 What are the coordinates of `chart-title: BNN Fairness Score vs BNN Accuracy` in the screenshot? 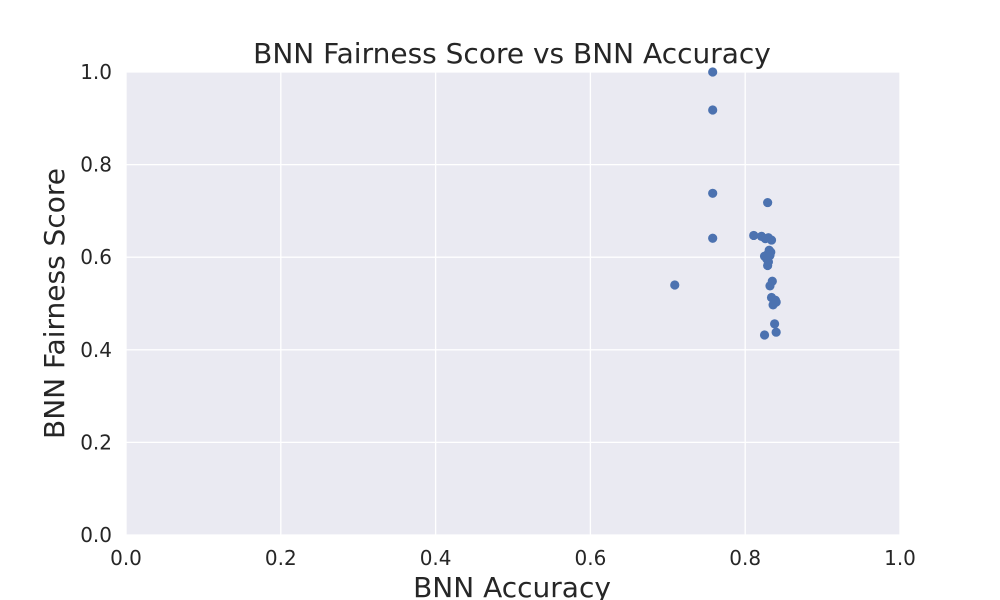 It's located at (512, 53).